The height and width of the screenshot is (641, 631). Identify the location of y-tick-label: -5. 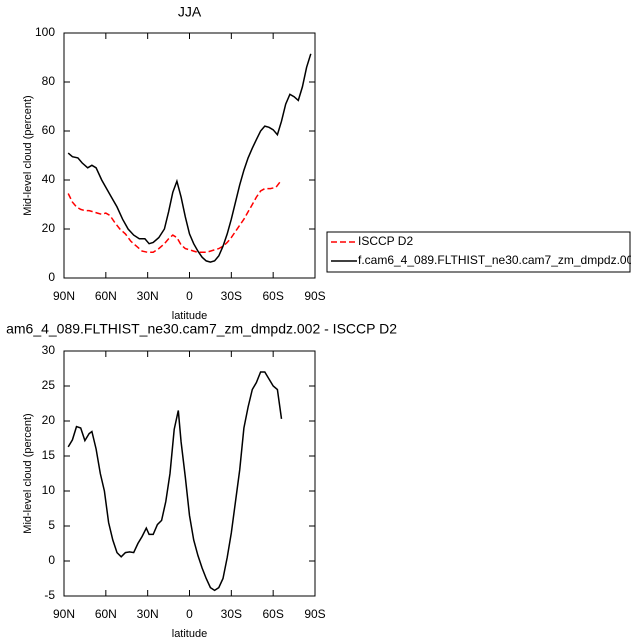
(49, 595).